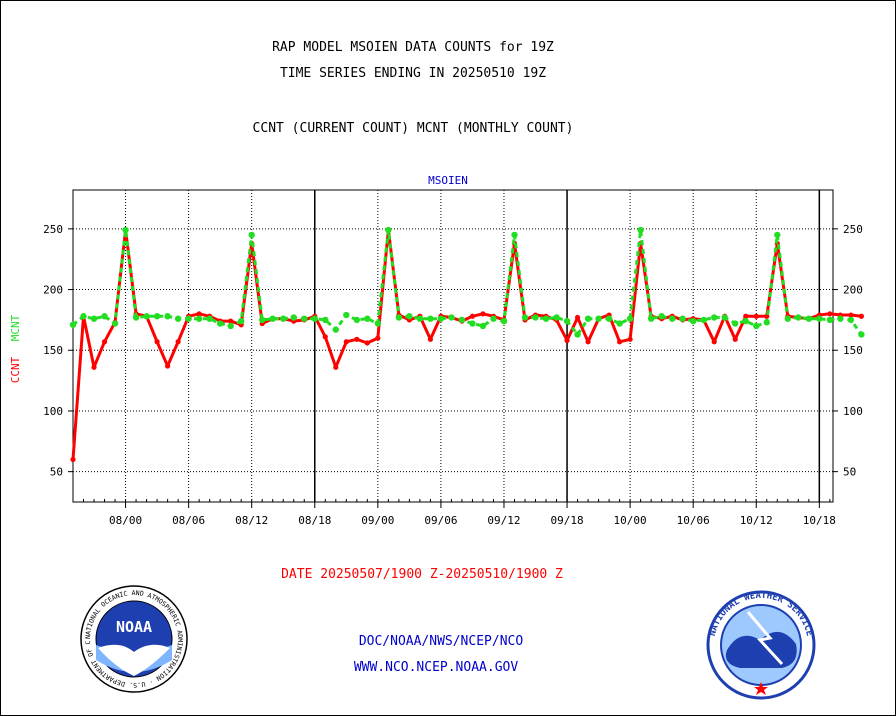 This screenshot has width=896, height=716. Describe the element at coordinates (53, 350) in the screenshot. I see `y-tick-label-left: 150` at that location.